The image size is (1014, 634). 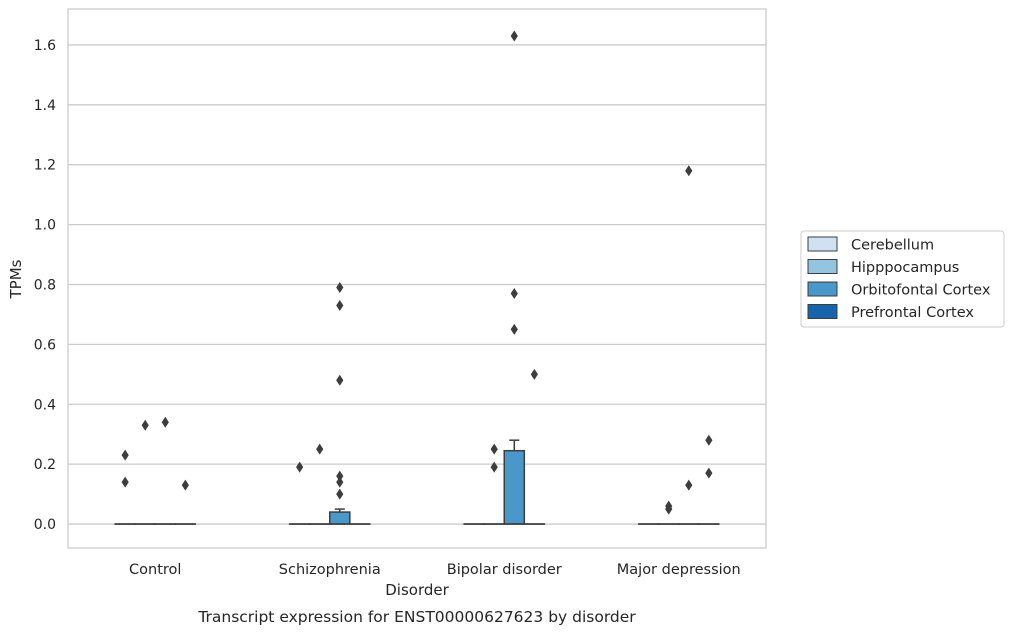 I want to click on legend-swatch-orbitofontal-cortex, so click(x=822, y=289).